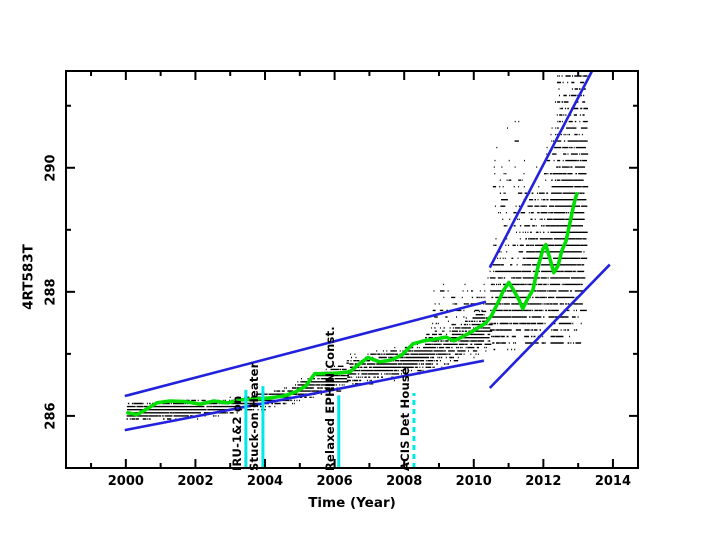  I want to click on x-tick-label: 2006, so click(334, 481).